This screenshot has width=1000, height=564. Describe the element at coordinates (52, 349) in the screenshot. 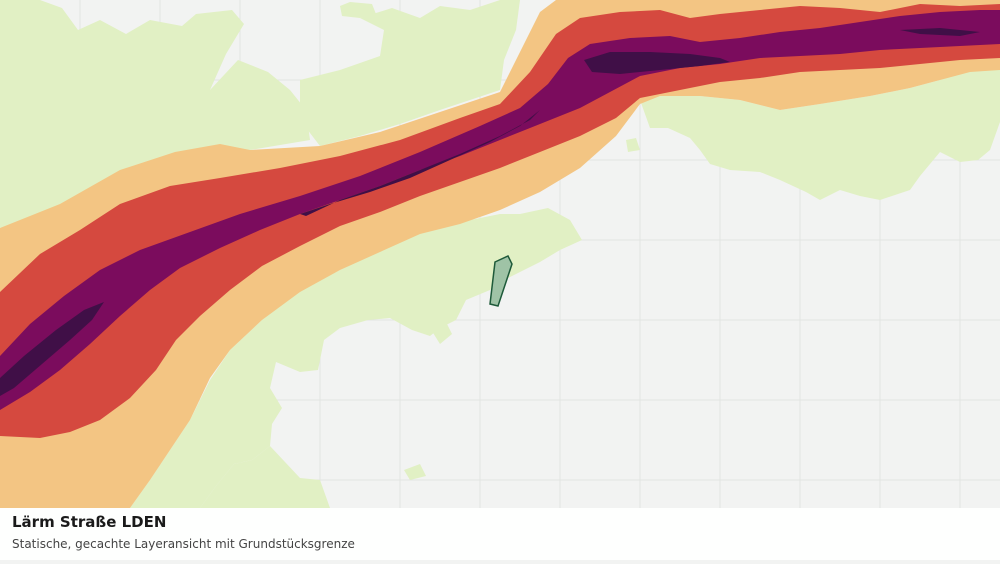

I see `noise-band-very-high-west` at that location.